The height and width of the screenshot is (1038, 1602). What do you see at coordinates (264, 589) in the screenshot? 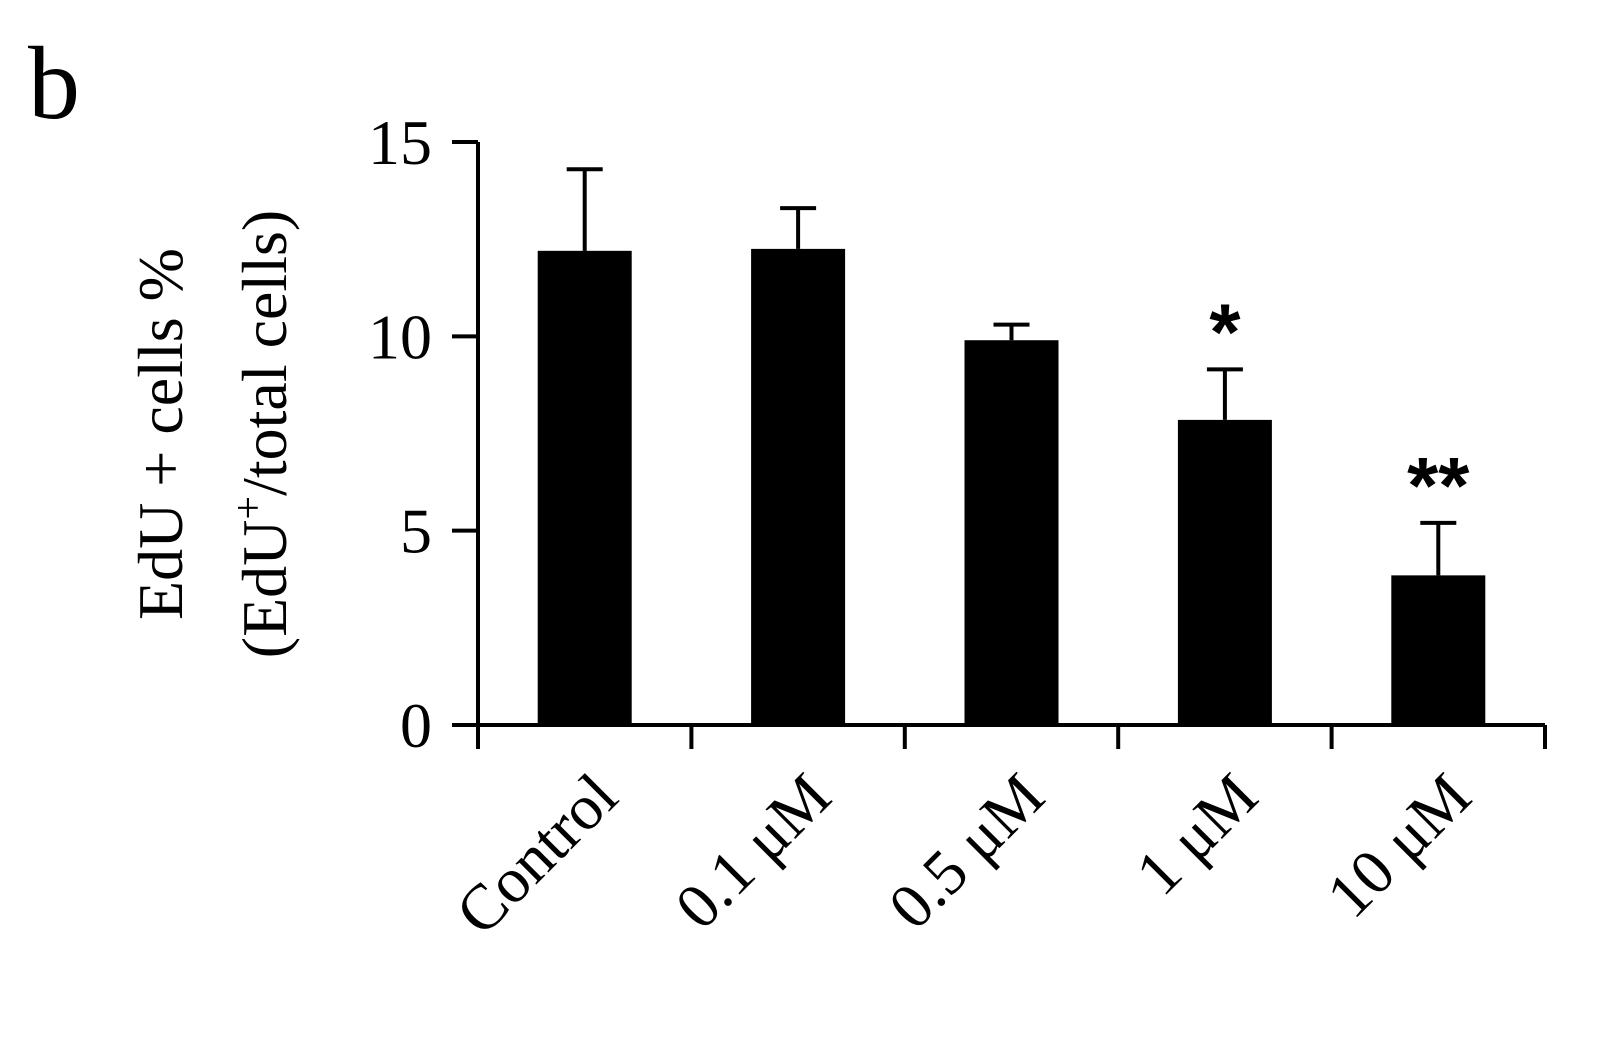
I see `y-axis-title-line2-prefix: (EdU` at bounding box center [264, 589].